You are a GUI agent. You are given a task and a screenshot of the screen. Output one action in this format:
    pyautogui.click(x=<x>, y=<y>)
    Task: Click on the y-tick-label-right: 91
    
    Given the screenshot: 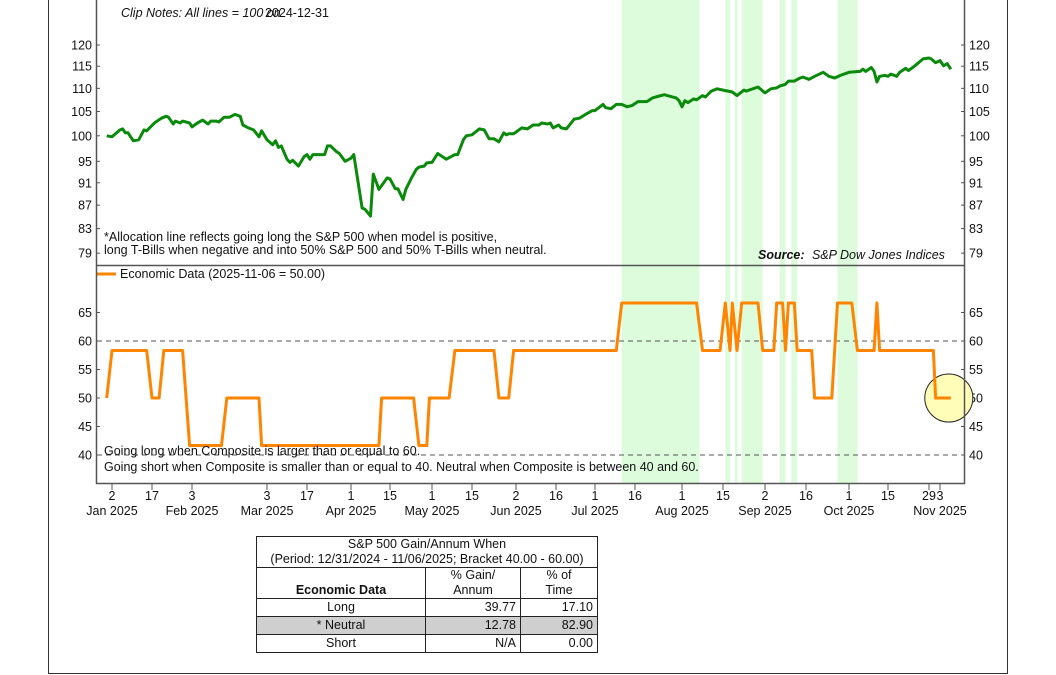 What is the action you would take?
    pyautogui.click(x=976, y=183)
    